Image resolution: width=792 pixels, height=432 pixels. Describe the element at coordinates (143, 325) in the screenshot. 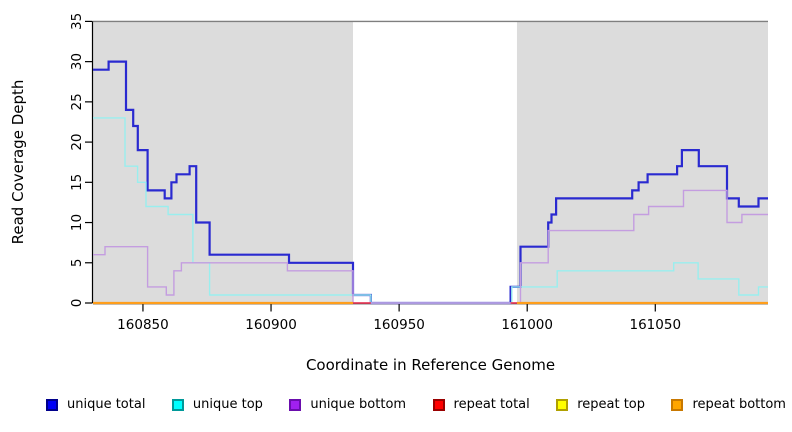

I see `x-tick-label: 160850` at that location.